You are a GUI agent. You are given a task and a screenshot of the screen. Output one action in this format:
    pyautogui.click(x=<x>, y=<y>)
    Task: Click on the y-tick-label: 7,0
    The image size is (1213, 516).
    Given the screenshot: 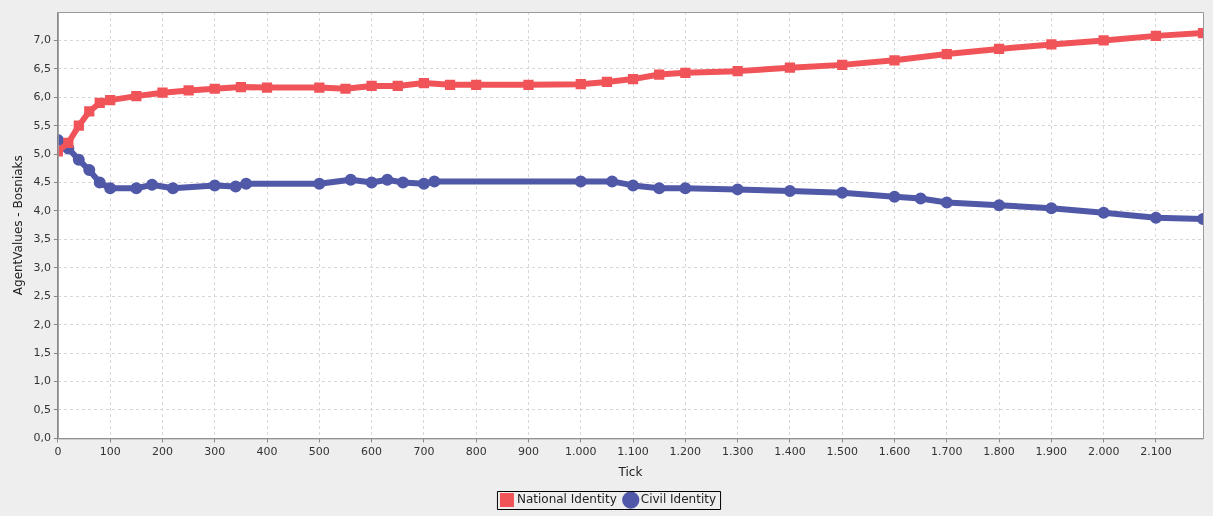 What is the action you would take?
    pyautogui.click(x=42, y=40)
    